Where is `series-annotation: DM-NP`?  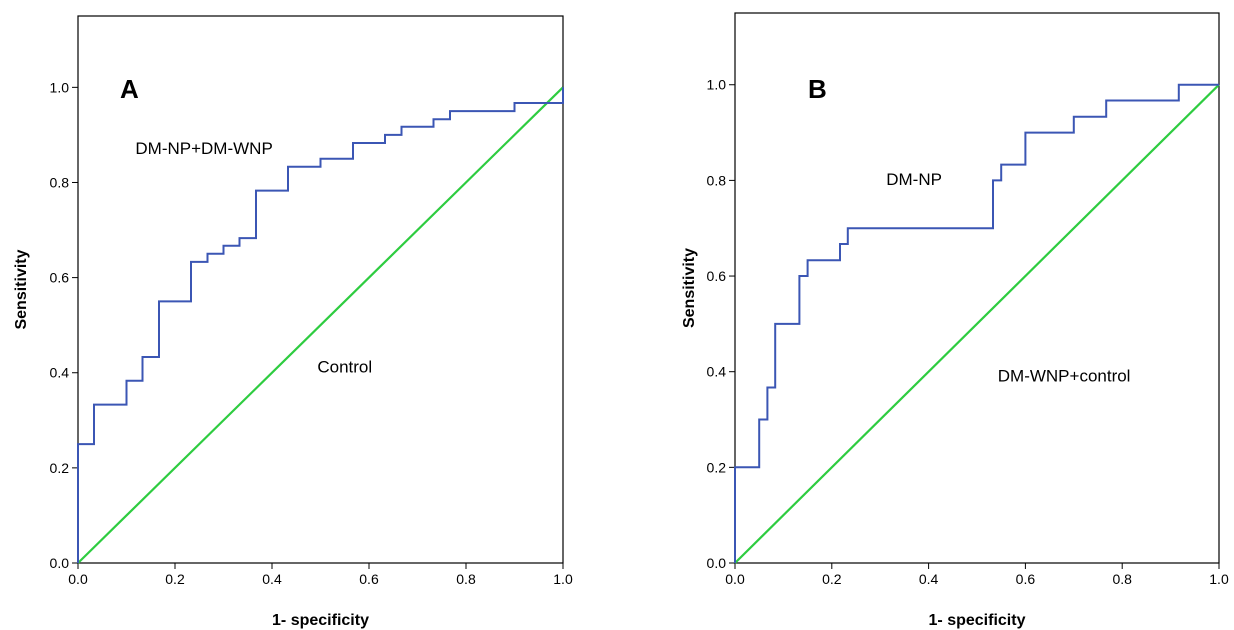 series-annotation: DM-NP is located at coordinates (914, 179).